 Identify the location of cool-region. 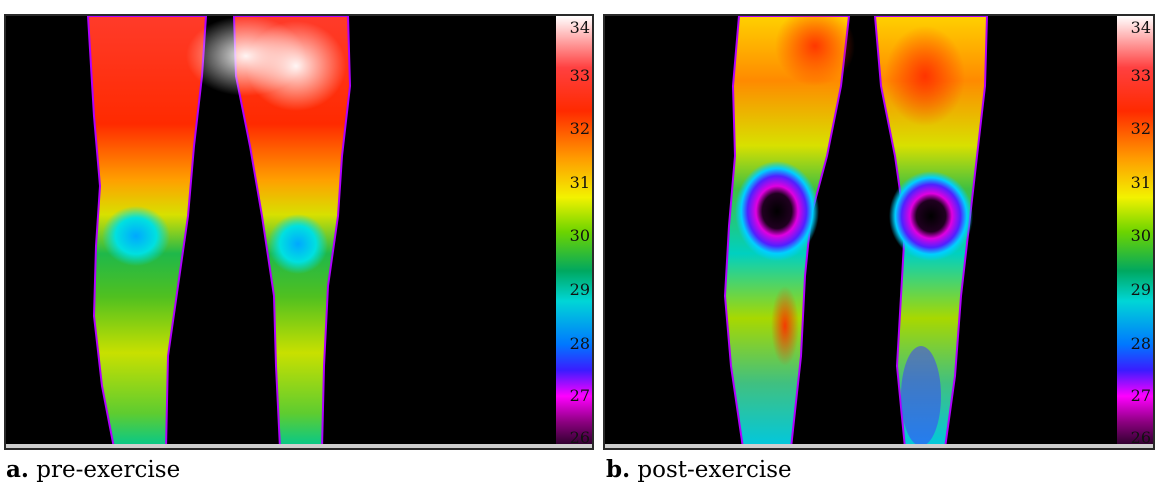
(921, 396).